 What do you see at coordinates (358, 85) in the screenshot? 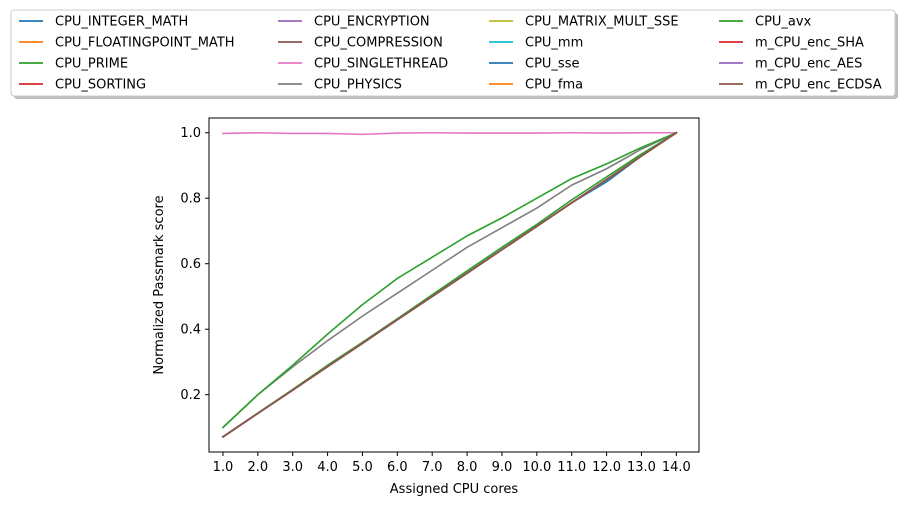
I see `legend-label-CPU_PHYSICS: CPU_PHYSICS` at bounding box center [358, 85].